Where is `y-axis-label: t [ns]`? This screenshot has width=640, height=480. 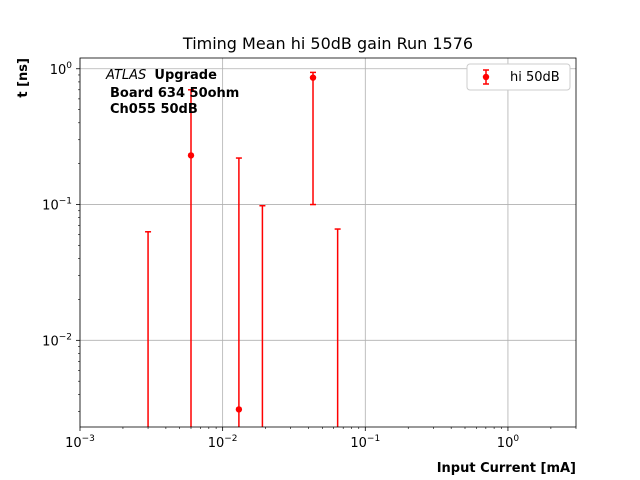
y-axis-label: t [ns] is located at coordinates (23, 78).